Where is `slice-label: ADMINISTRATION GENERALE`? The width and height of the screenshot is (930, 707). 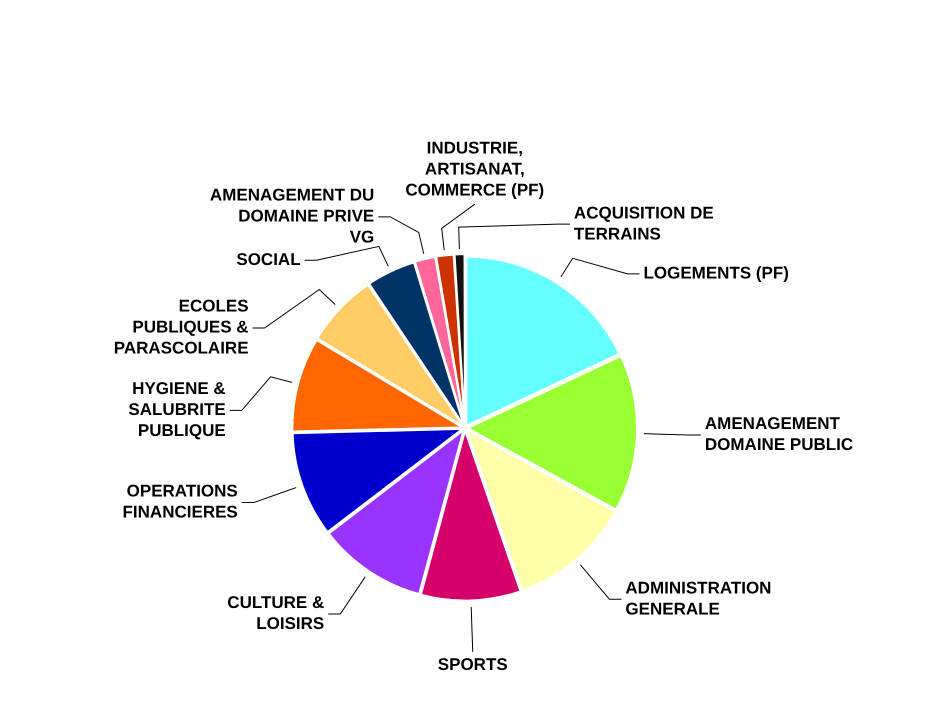 slice-label: ADMINISTRATION GENERALE is located at coordinates (698, 598).